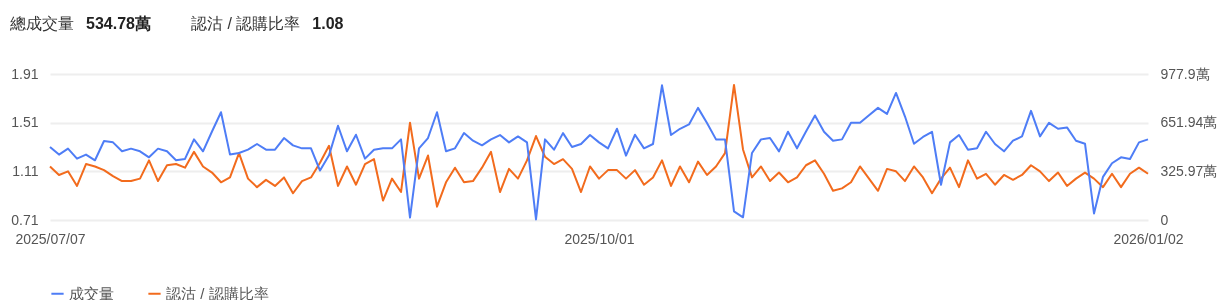 This screenshot has height=306, width=1231. Describe the element at coordinates (1185, 73) in the screenshot. I see `y2-tick-label: 977.9萬` at that location.